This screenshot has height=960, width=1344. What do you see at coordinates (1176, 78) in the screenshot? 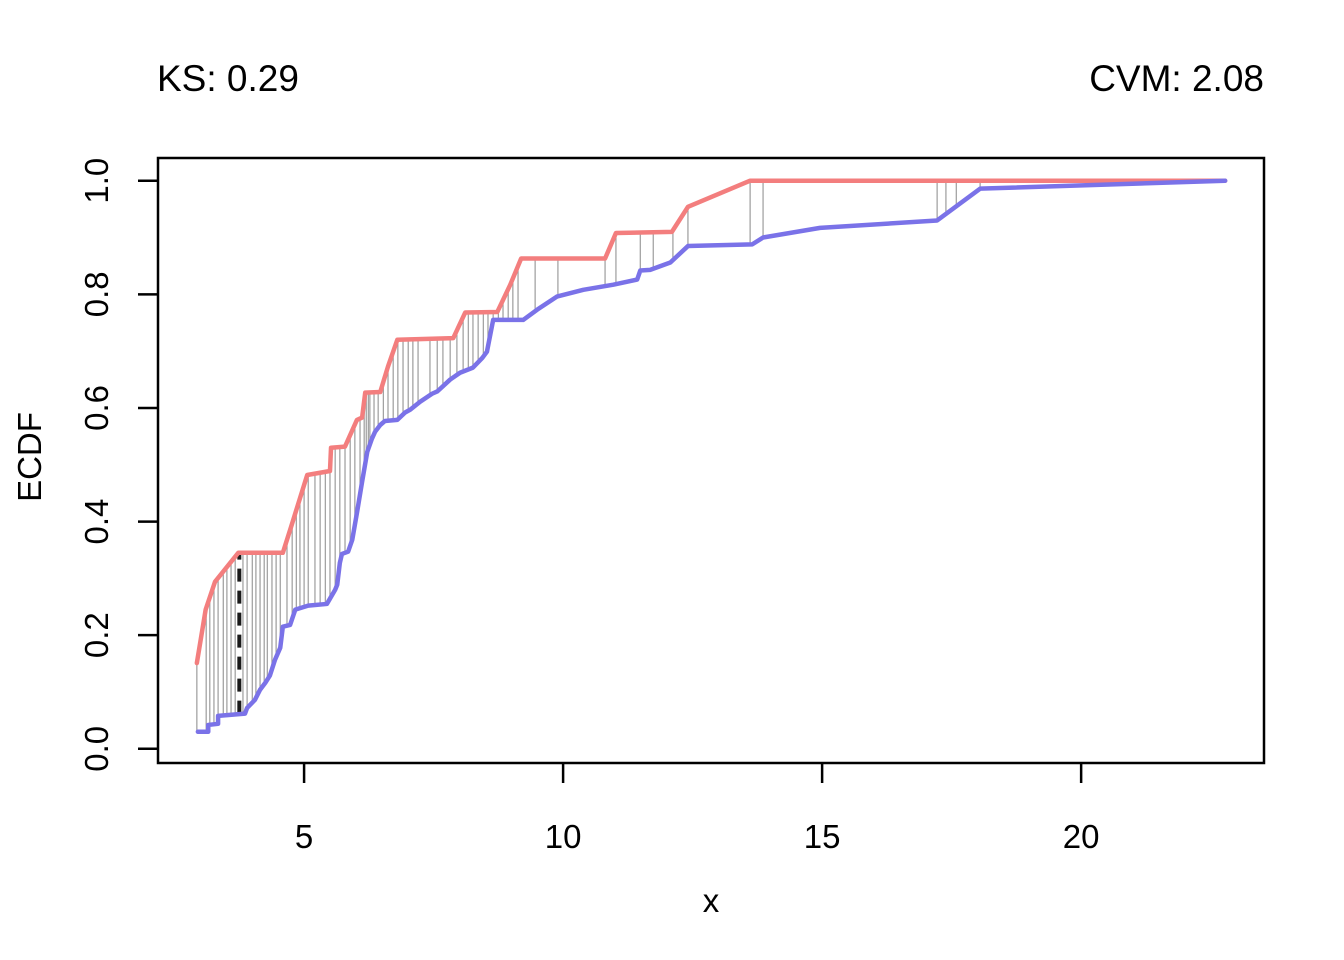
I see `cvm-statistic-label: CVM: 2.08` at bounding box center [1176, 78].